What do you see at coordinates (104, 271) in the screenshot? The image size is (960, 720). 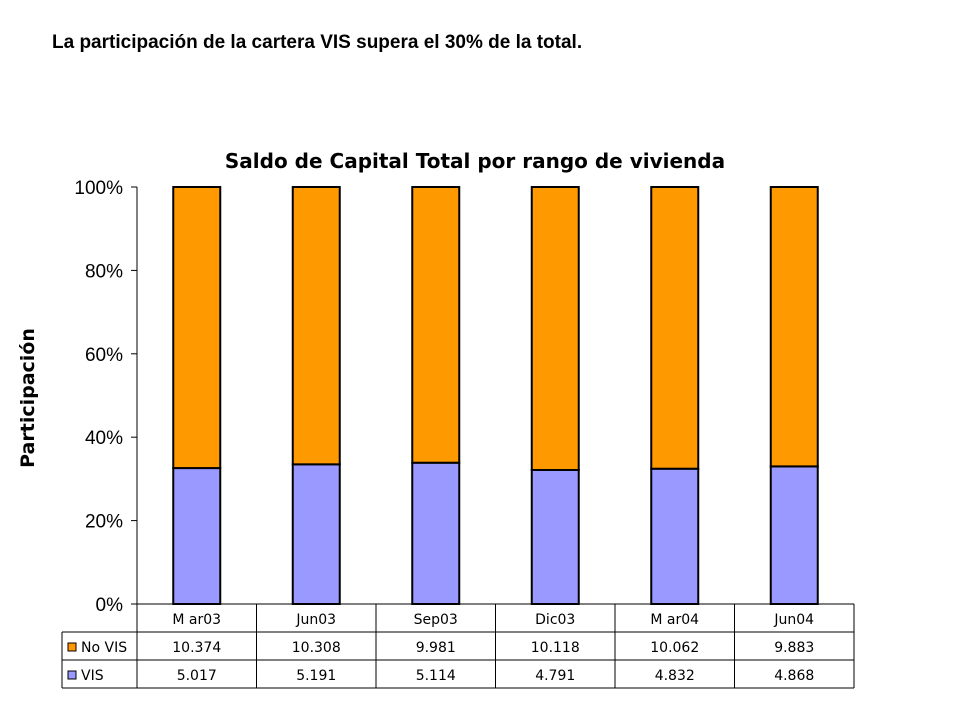 I see `y-tick-label: 80%` at bounding box center [104, 271].